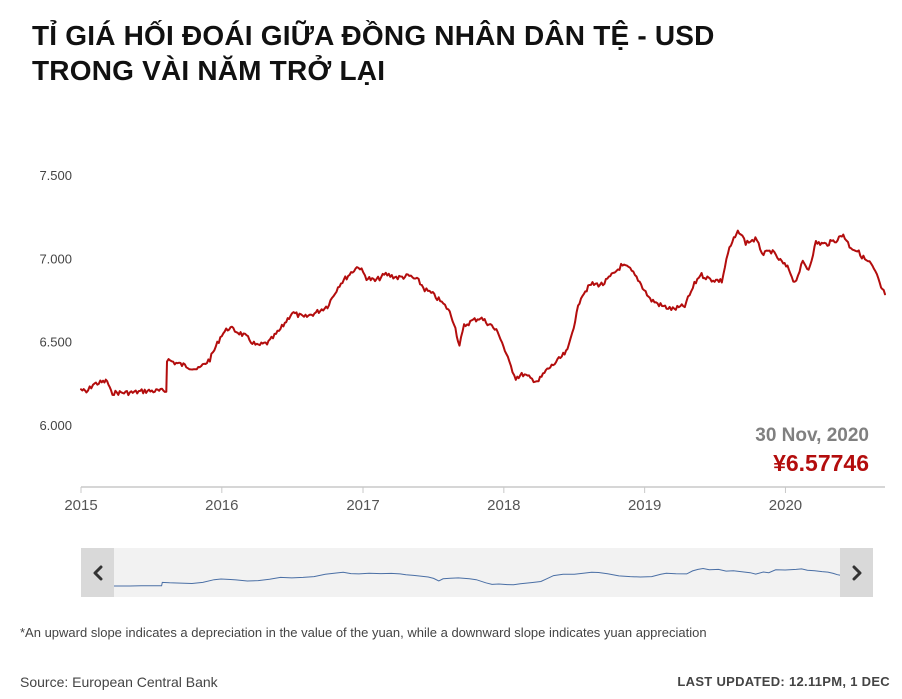 This screenshot has width=902, height=699. I want to click on x-tick-label: 2018, so click(503, 505).